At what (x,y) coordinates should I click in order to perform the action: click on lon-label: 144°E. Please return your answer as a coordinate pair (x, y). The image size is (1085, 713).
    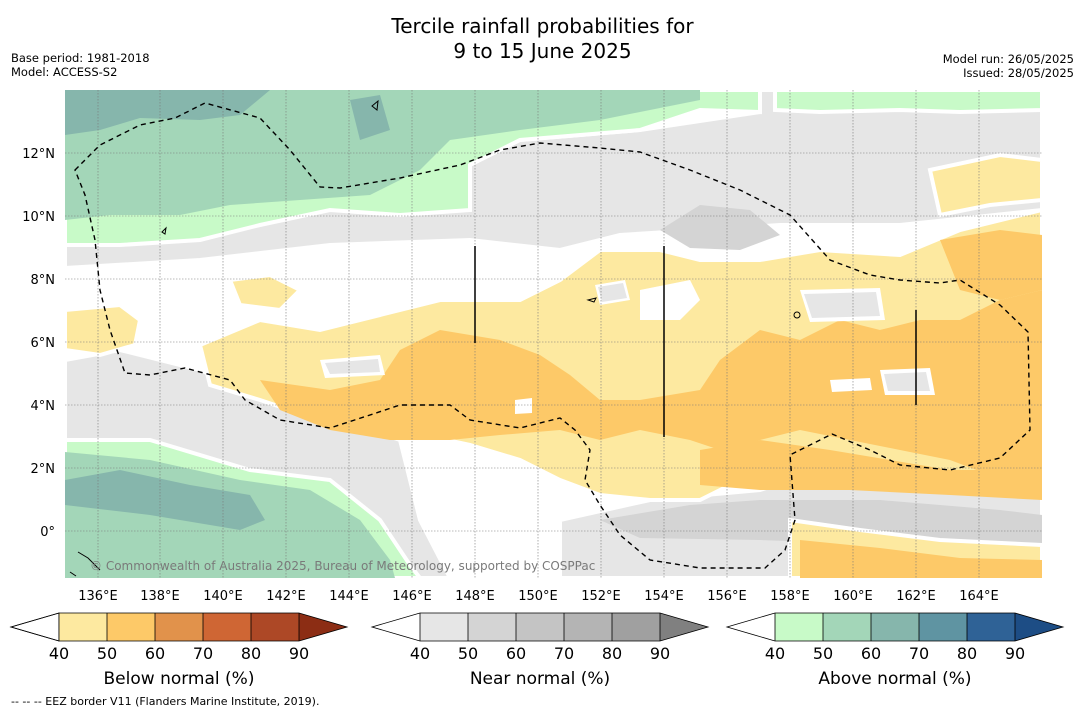
    Looking at the image, I should click on (349, 596).